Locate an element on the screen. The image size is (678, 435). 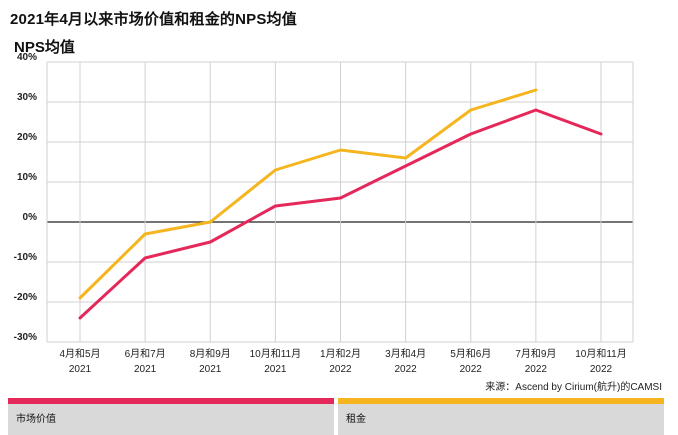
x-tick-label: 5月和6月 is located at coordinates (470, 354).